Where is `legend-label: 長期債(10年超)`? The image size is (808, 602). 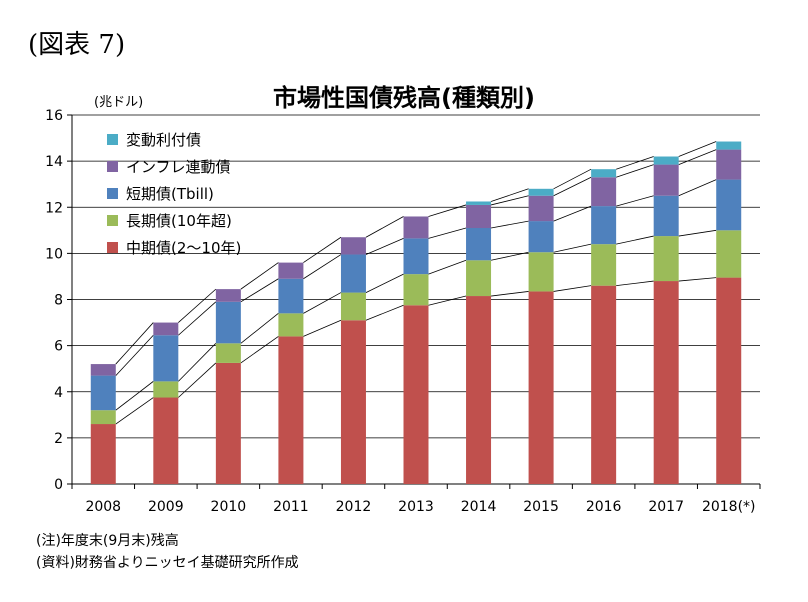 legend-label: 長期債(10年超) is located at coordinates (179, 221).